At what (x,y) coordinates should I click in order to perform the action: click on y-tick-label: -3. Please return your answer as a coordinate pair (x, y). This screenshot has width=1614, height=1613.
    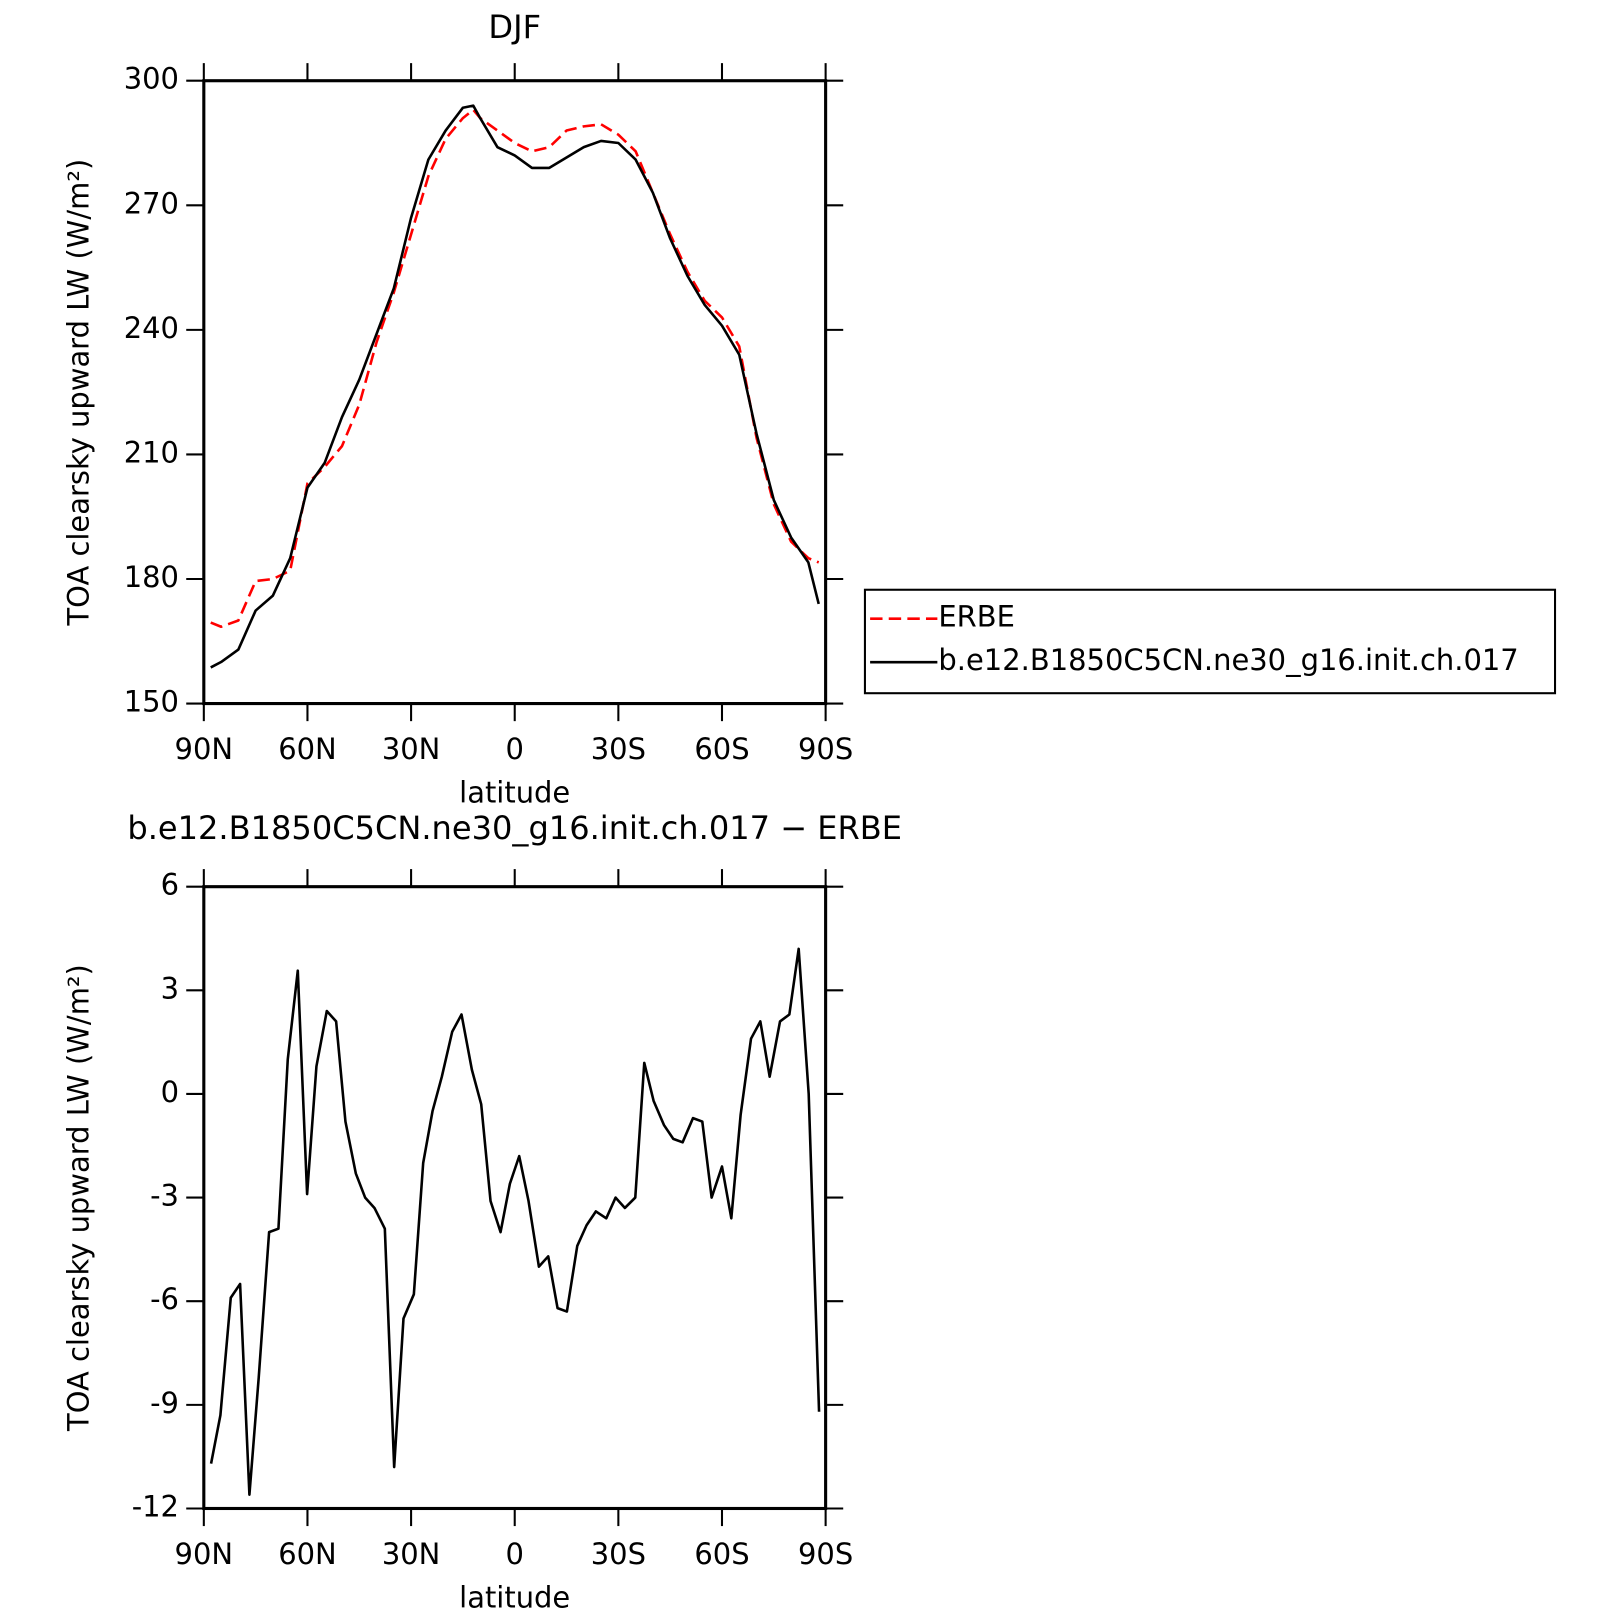
    Looking at the image, I should click on (164, 1196).